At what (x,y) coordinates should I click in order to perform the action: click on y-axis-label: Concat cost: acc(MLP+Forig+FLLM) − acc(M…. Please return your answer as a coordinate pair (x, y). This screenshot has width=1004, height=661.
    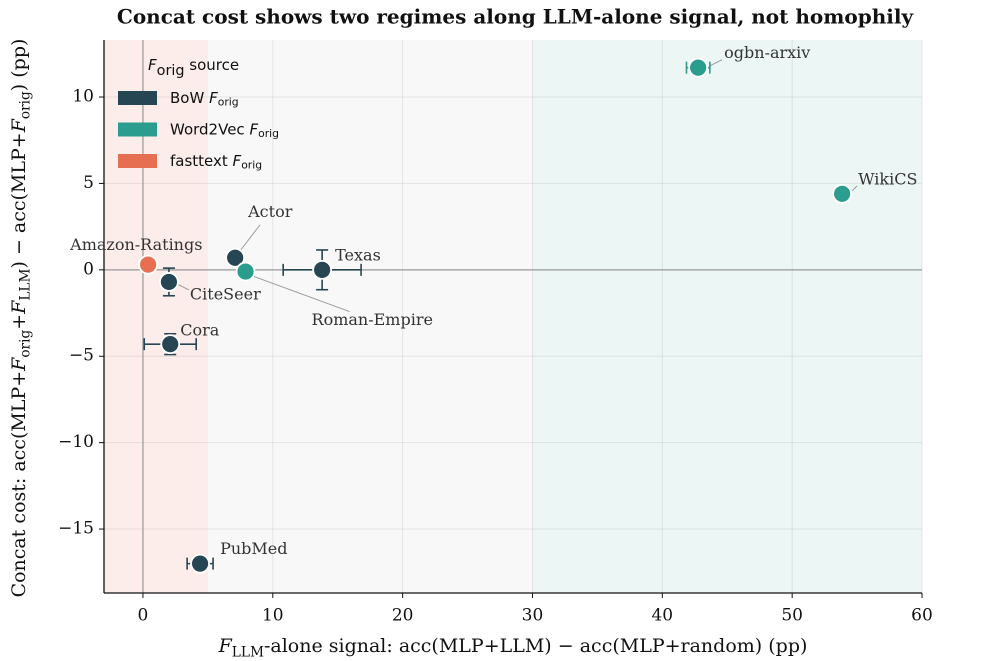
    Looking at the image, I should click on (20, 318).